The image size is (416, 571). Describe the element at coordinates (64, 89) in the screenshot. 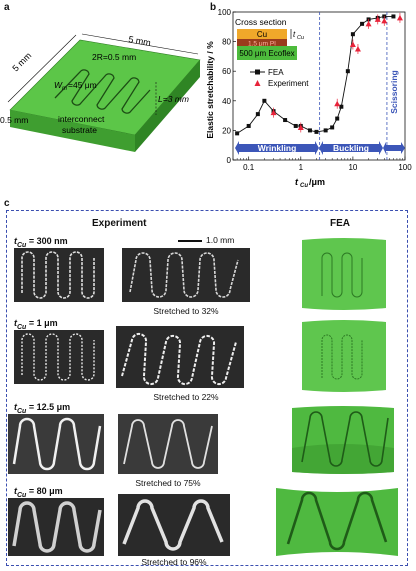

I see `width-sub: m` at that location.